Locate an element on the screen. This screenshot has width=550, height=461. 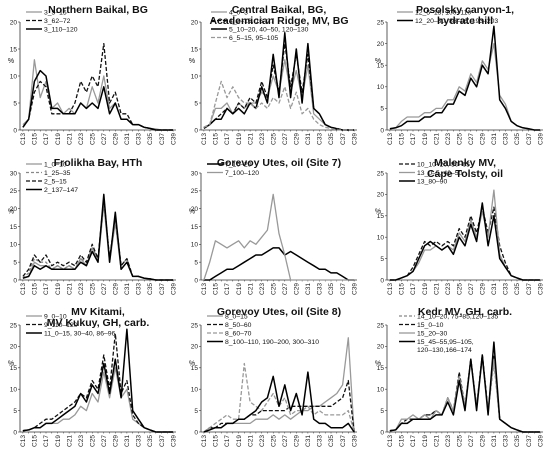
legend-entry: 15_45–55,95–105, is located at coordinates (445, 342).